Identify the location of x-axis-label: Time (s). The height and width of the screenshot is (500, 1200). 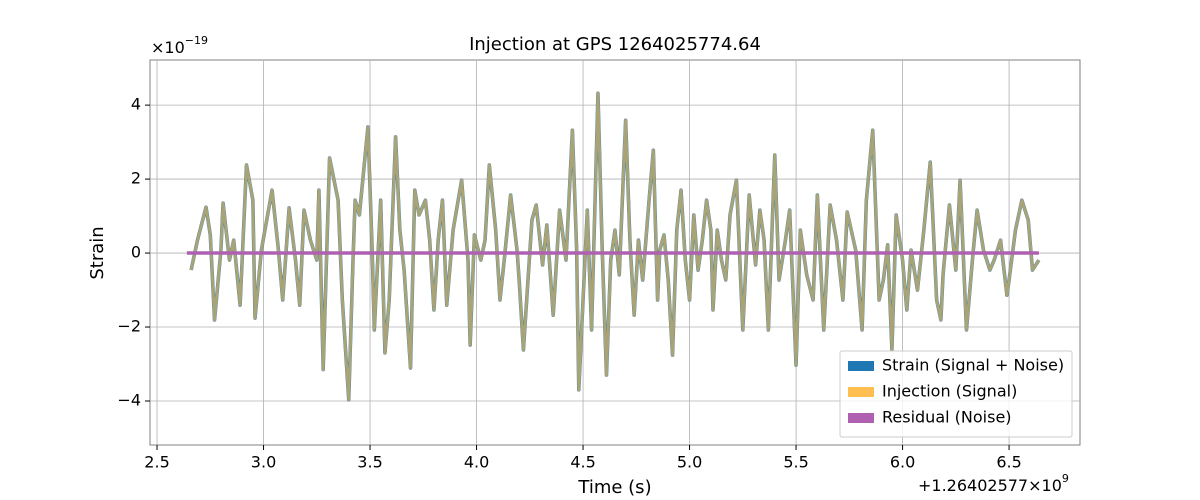
(614, 487).